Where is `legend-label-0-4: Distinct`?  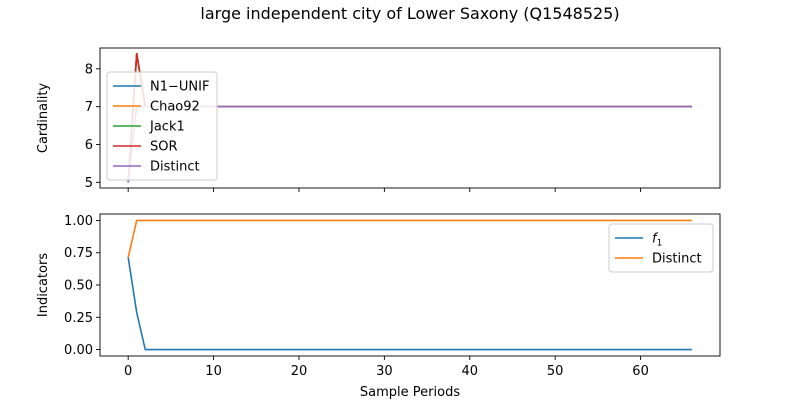 legend-label-0-4: Distinct is located at coordinates (175, 167).